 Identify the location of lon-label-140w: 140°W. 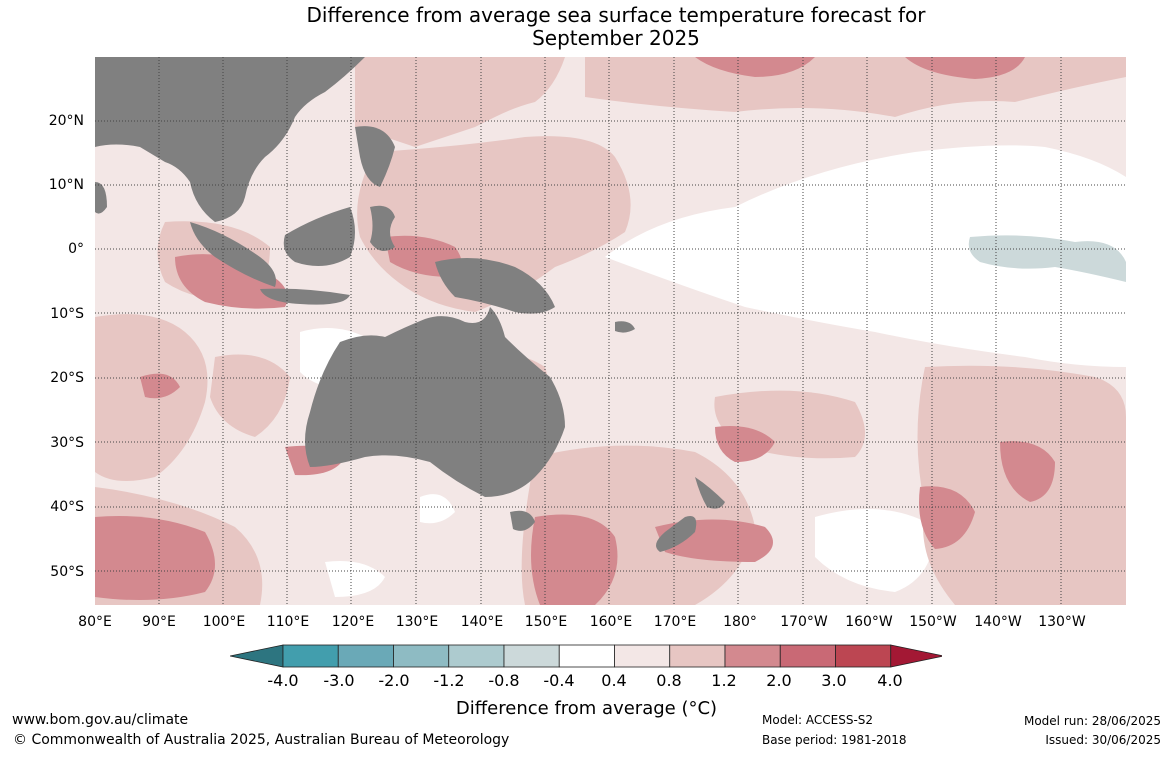
(998, 622).